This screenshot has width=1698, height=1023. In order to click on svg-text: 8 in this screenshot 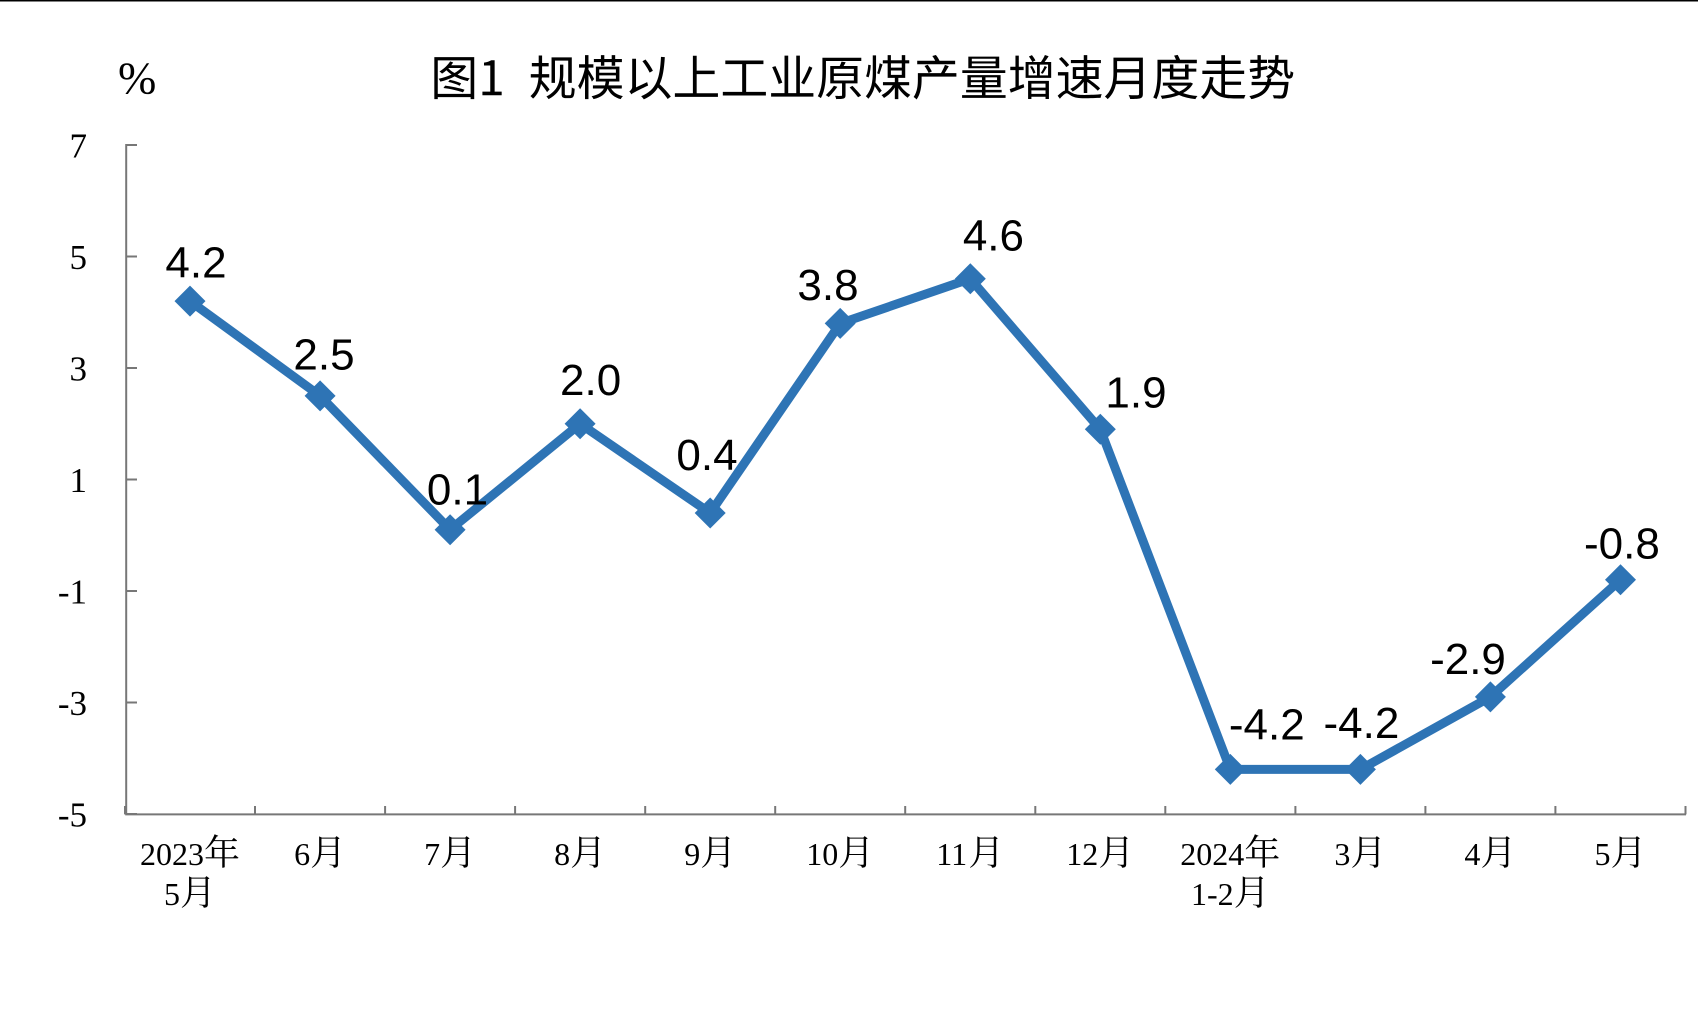, I will do `click(562, 854)`.